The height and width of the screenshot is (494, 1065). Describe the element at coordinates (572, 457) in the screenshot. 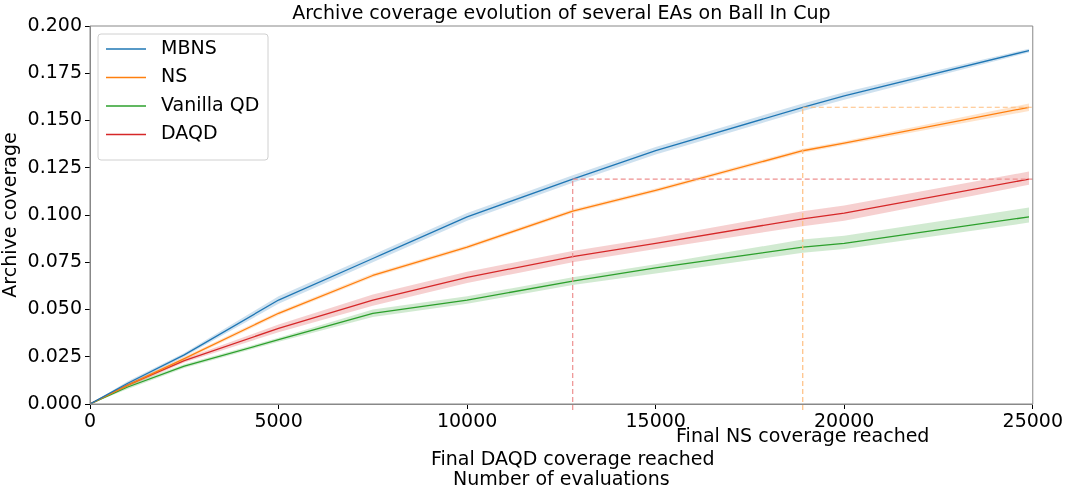

I see `ref-line-label: Final DAQD coverage reached` at that location.